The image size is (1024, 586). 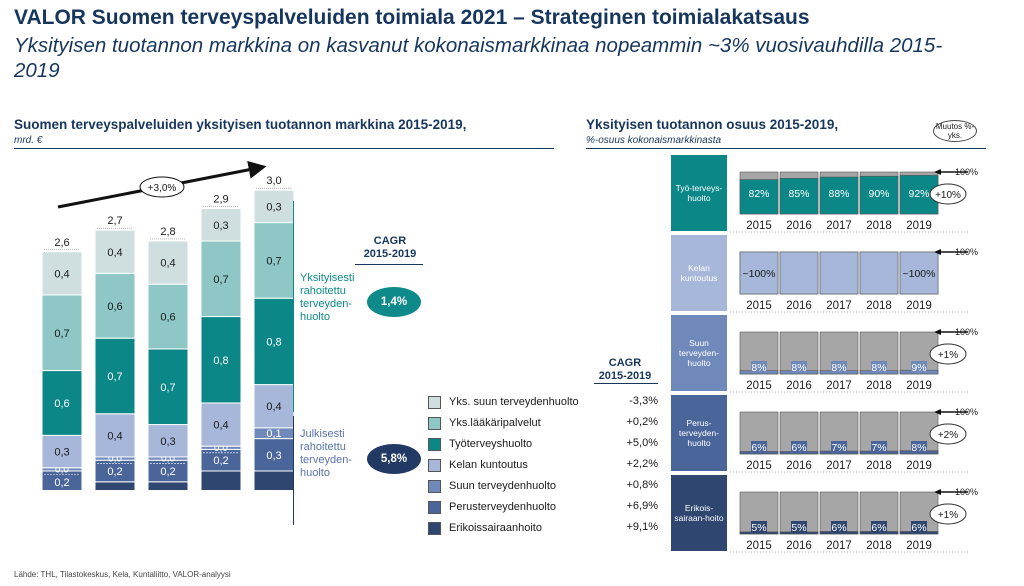 I want to click on bar-total-label: 3,0, so click(x=273, y=181).